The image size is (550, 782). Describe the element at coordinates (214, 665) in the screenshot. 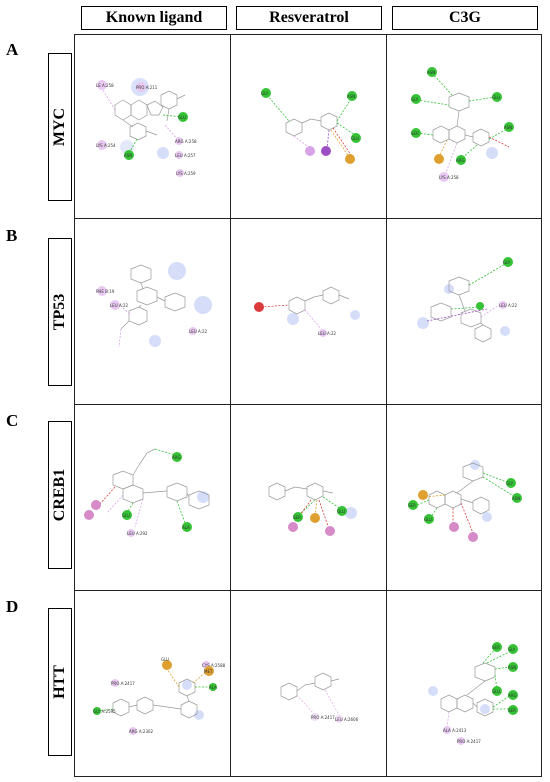

I see `svg-text: CYS A:2588` at that location.